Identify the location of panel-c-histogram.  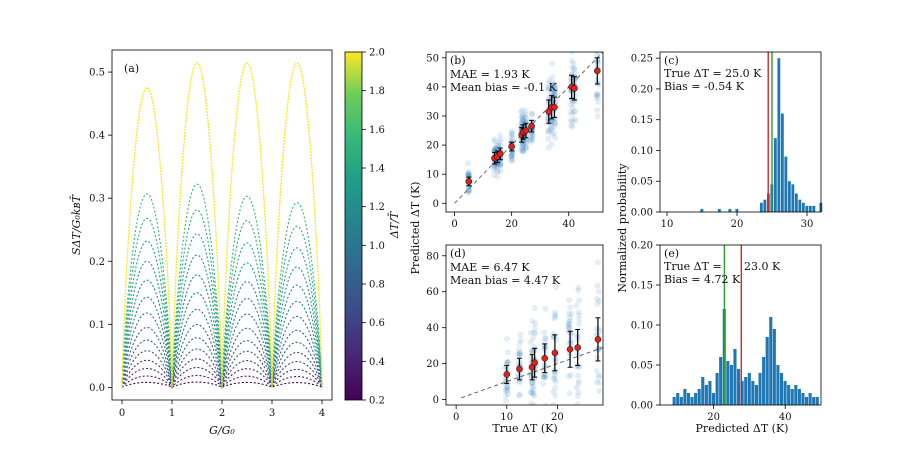
(761, 132).